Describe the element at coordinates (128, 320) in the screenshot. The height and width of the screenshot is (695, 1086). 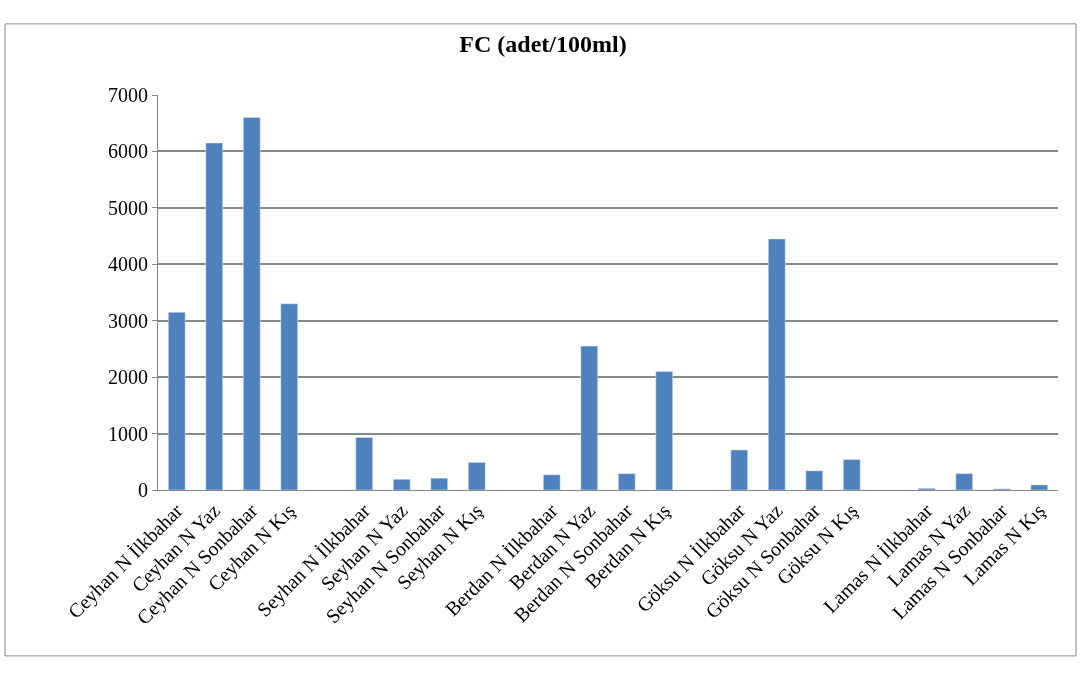
I see `y-tick-label: 3000` at that location.